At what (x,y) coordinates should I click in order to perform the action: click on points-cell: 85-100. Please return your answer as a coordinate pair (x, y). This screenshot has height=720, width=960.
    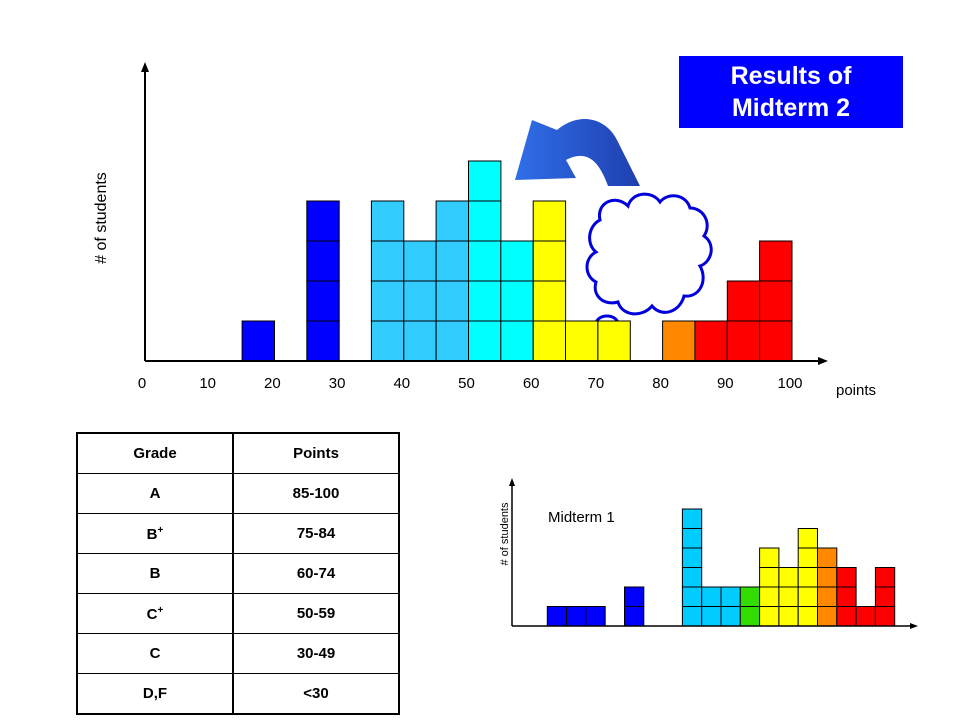
    Looking at the image, I should click on (316, 493).